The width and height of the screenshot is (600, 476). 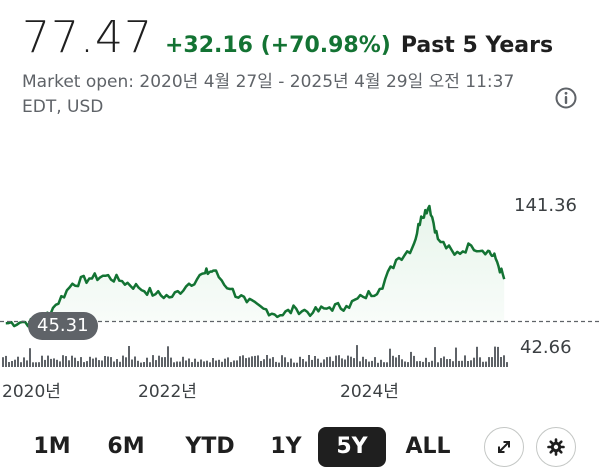 I want to click on current-price: 77.47, so click(x=87, y=37).